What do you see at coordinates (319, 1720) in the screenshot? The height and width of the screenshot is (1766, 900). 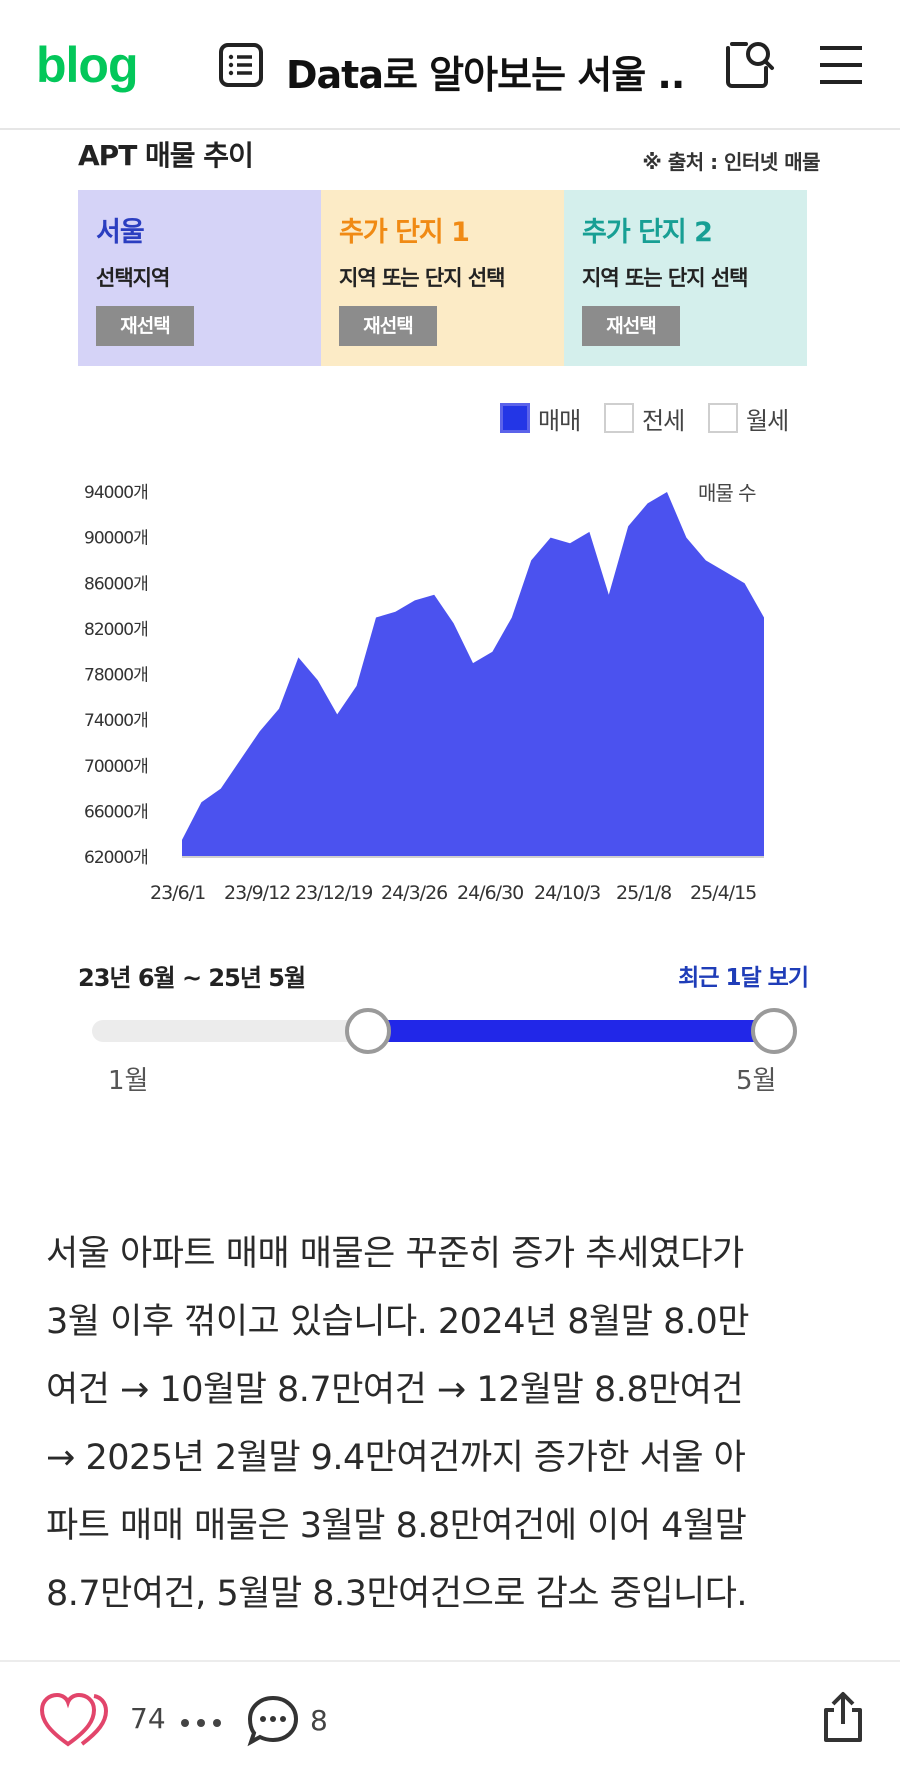 I see `comment-count: 8` at bounding box center [319, 1720].